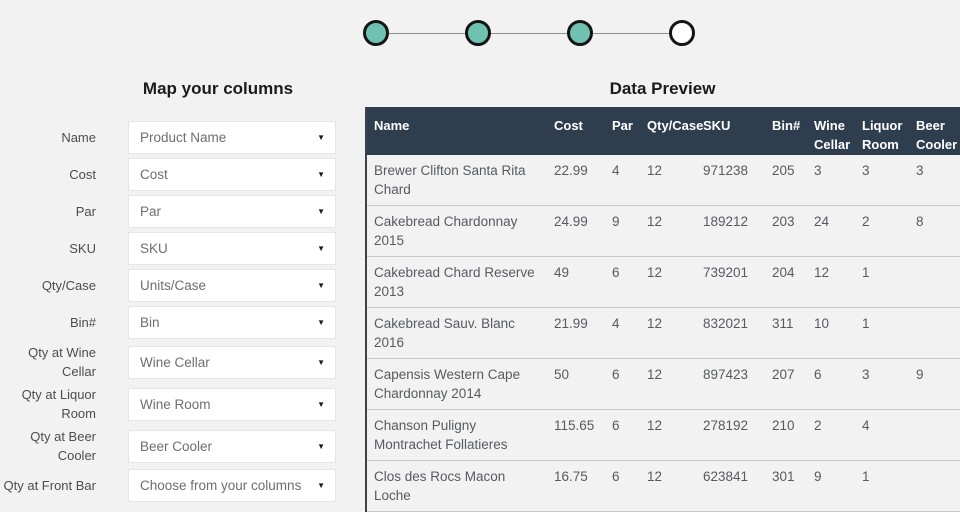 The height and width of the screenshot is (512, 960). Describe the element at coordinates (176, 446) in the screenshot. I see `dropdown-value: Beer Cooler` at that location.